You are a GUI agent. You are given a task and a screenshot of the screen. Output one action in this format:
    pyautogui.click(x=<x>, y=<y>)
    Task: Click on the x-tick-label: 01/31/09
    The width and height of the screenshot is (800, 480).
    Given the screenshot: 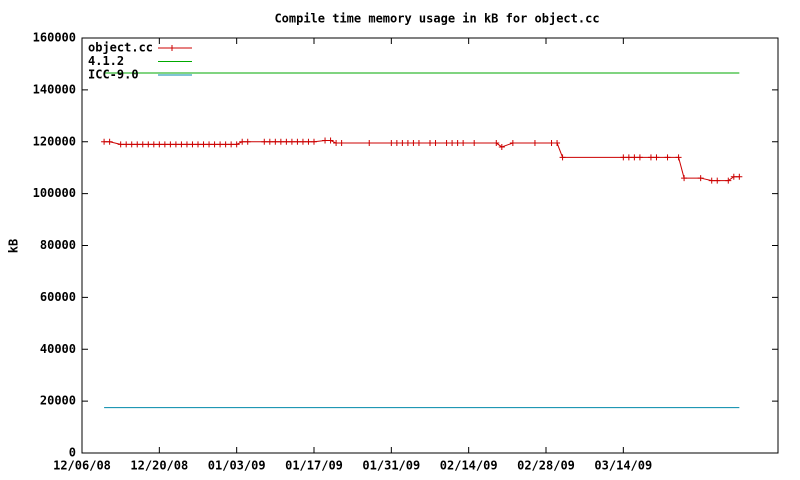 What is the action you would take?
    pyautogui.click(x=391, y=466)
    